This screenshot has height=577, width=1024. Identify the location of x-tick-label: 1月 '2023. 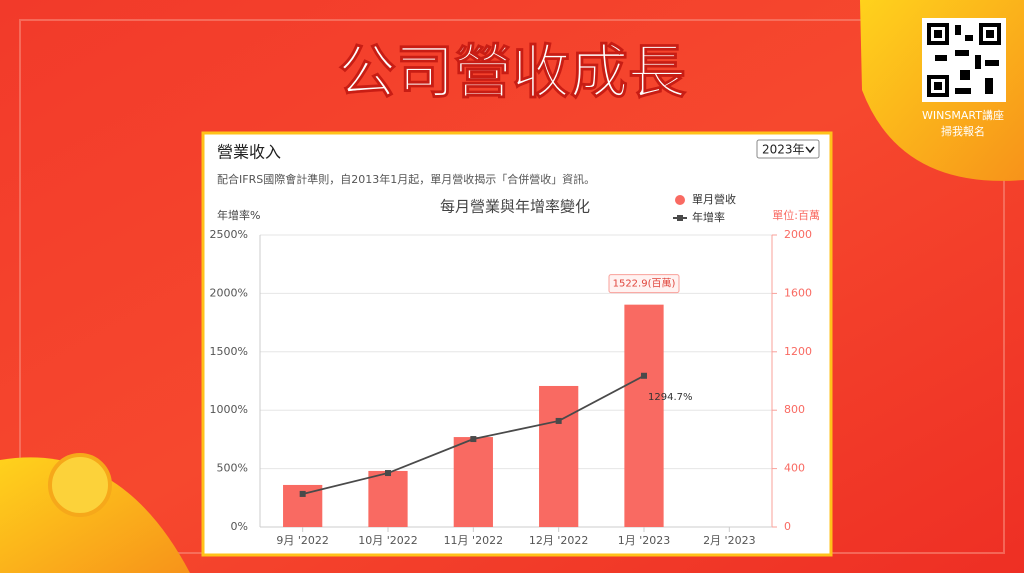
(644, 540).